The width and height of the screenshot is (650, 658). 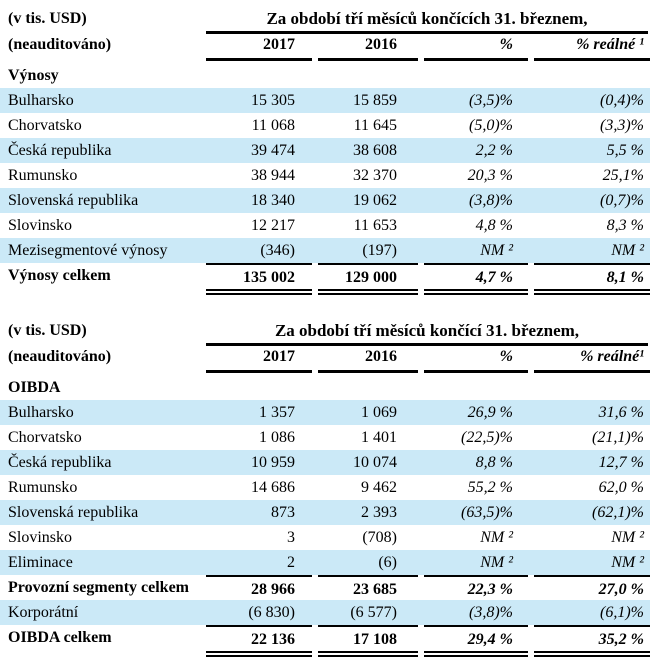 I want to click on table-row: Slovinsko 3 (708) NM ² NM ², so click(x=325, y=537).